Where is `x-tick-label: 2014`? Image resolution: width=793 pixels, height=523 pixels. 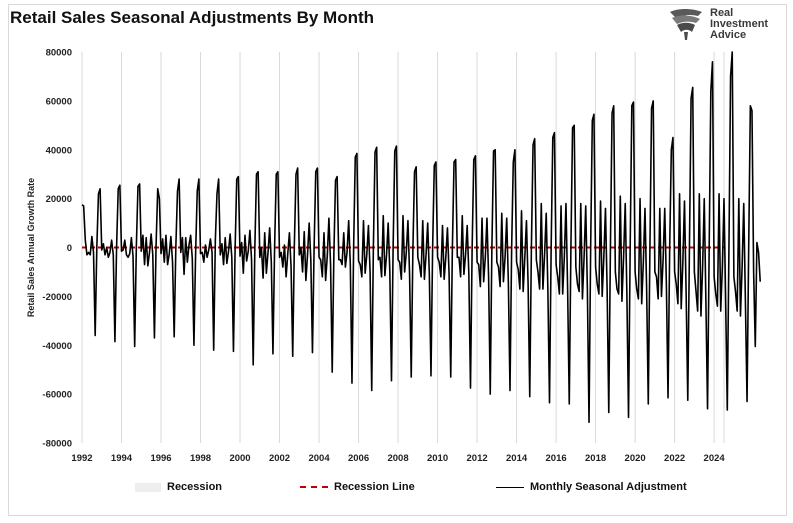 x-tick-label: 2014 is located at coordinates (517, 458).